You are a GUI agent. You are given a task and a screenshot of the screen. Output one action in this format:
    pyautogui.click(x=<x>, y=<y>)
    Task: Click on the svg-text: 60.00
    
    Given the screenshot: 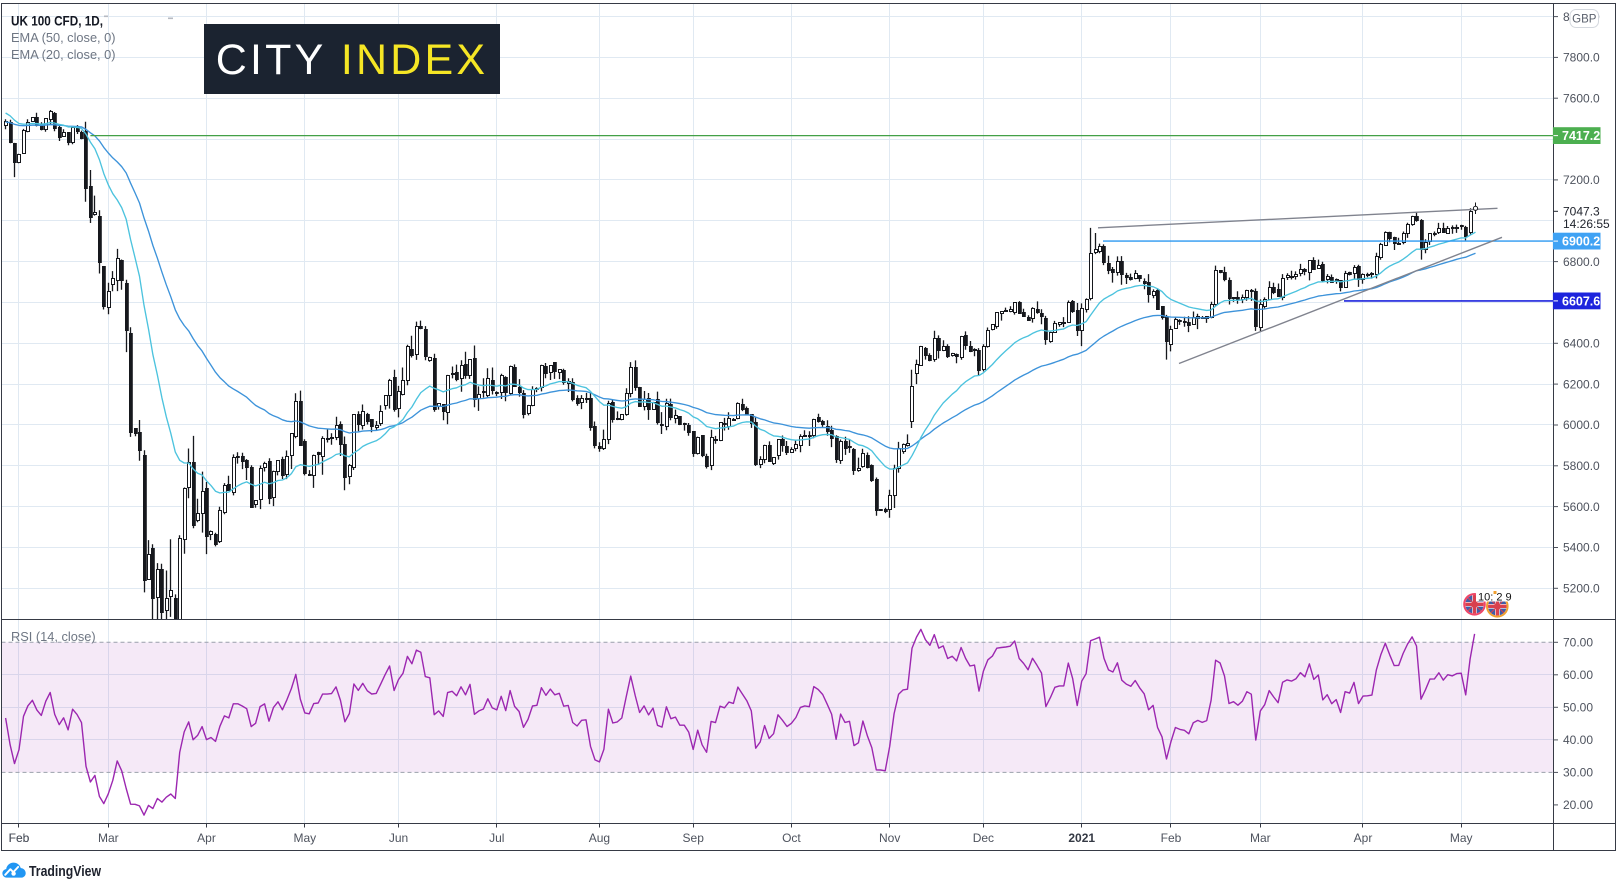 What is the action you would take?
    pyautogui.click(x=1578, y=675)
    